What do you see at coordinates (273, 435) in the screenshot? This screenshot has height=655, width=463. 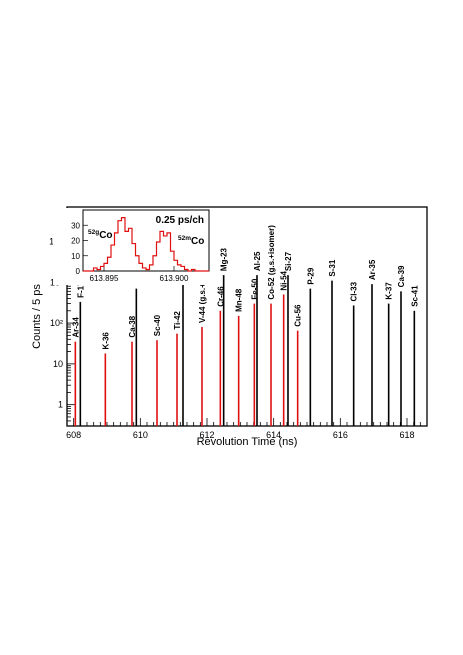 I see `x-tick-label: 614` at bounding box center [273, 435].